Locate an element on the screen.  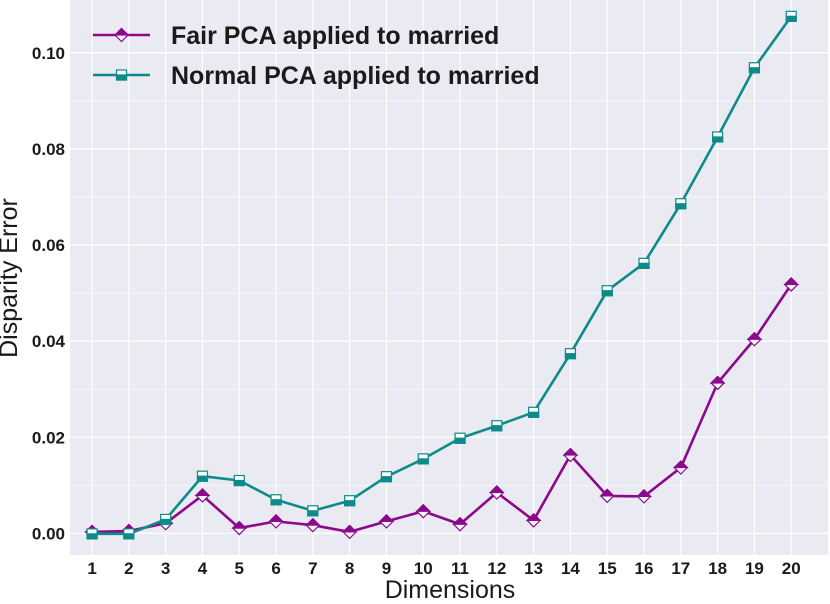
legend-label: Fair PCA applied to married is located at coordinates (335, 36).